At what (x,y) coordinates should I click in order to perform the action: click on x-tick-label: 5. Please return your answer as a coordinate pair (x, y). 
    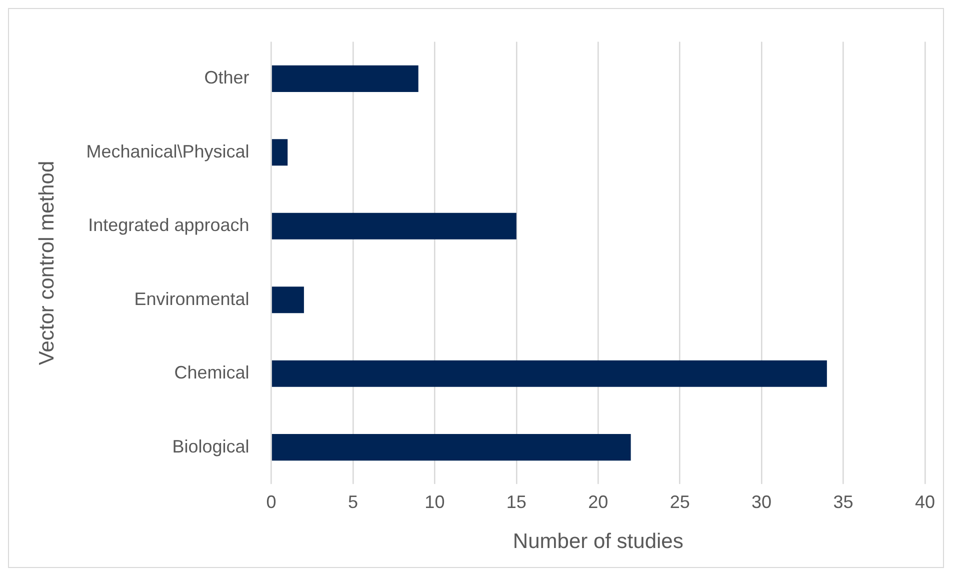
    Looking at the image, I should click on (353, 502).